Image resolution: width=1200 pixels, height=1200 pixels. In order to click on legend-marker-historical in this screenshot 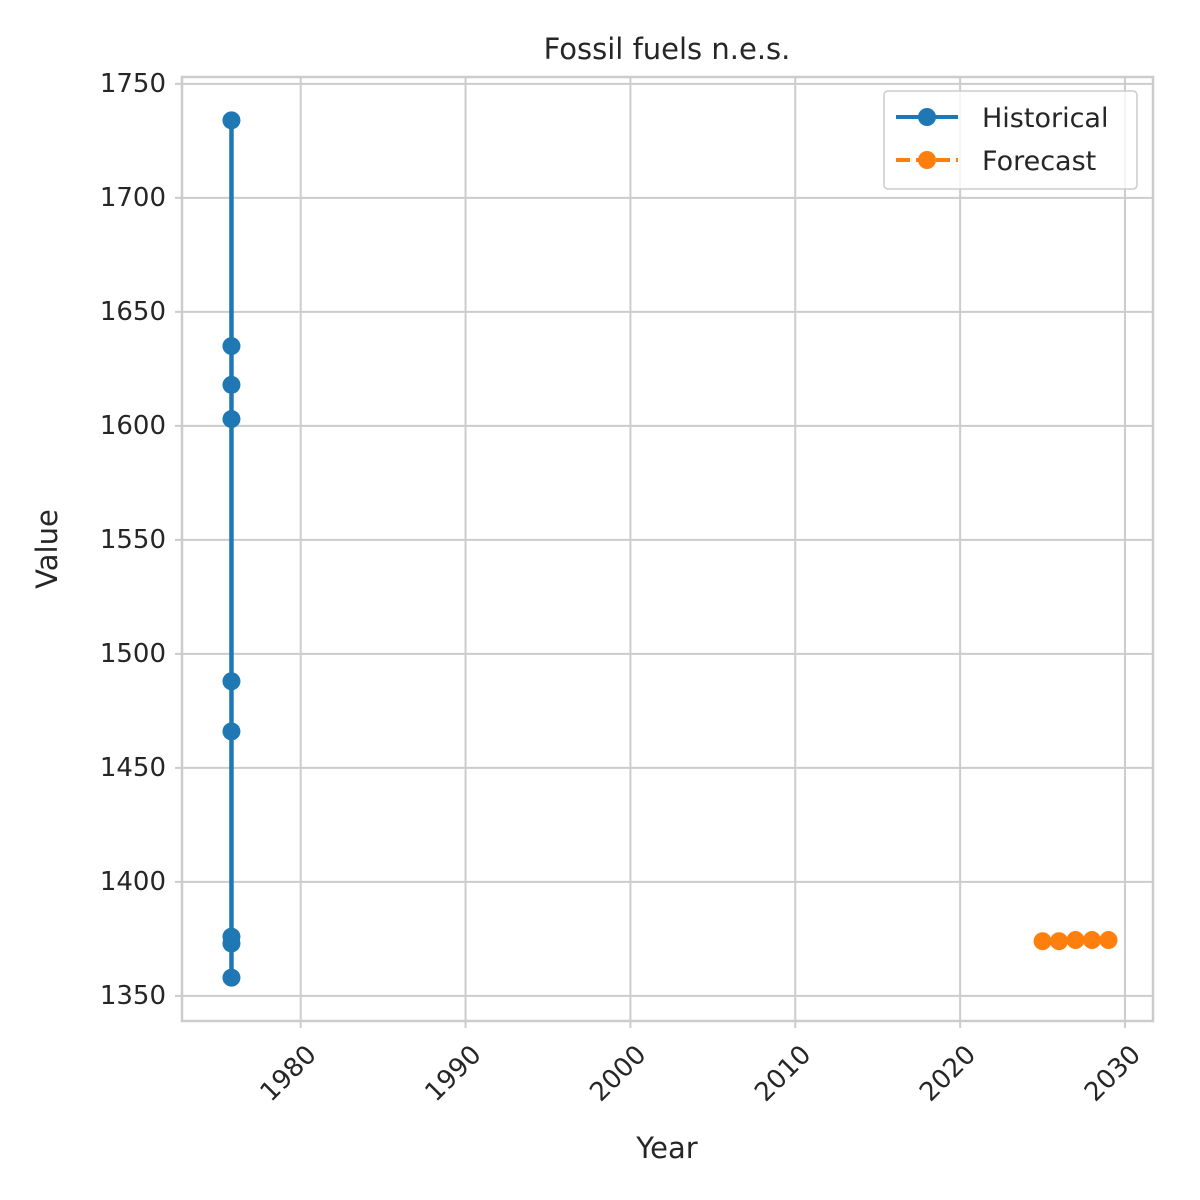, I will do `click(927, 117)`.